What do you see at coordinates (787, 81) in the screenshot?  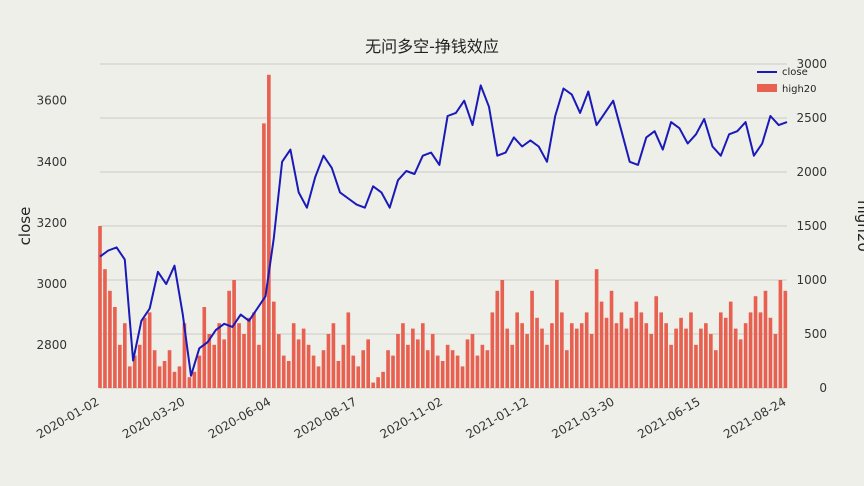 I see `legend: close high20` at bounding box center [787, 81].